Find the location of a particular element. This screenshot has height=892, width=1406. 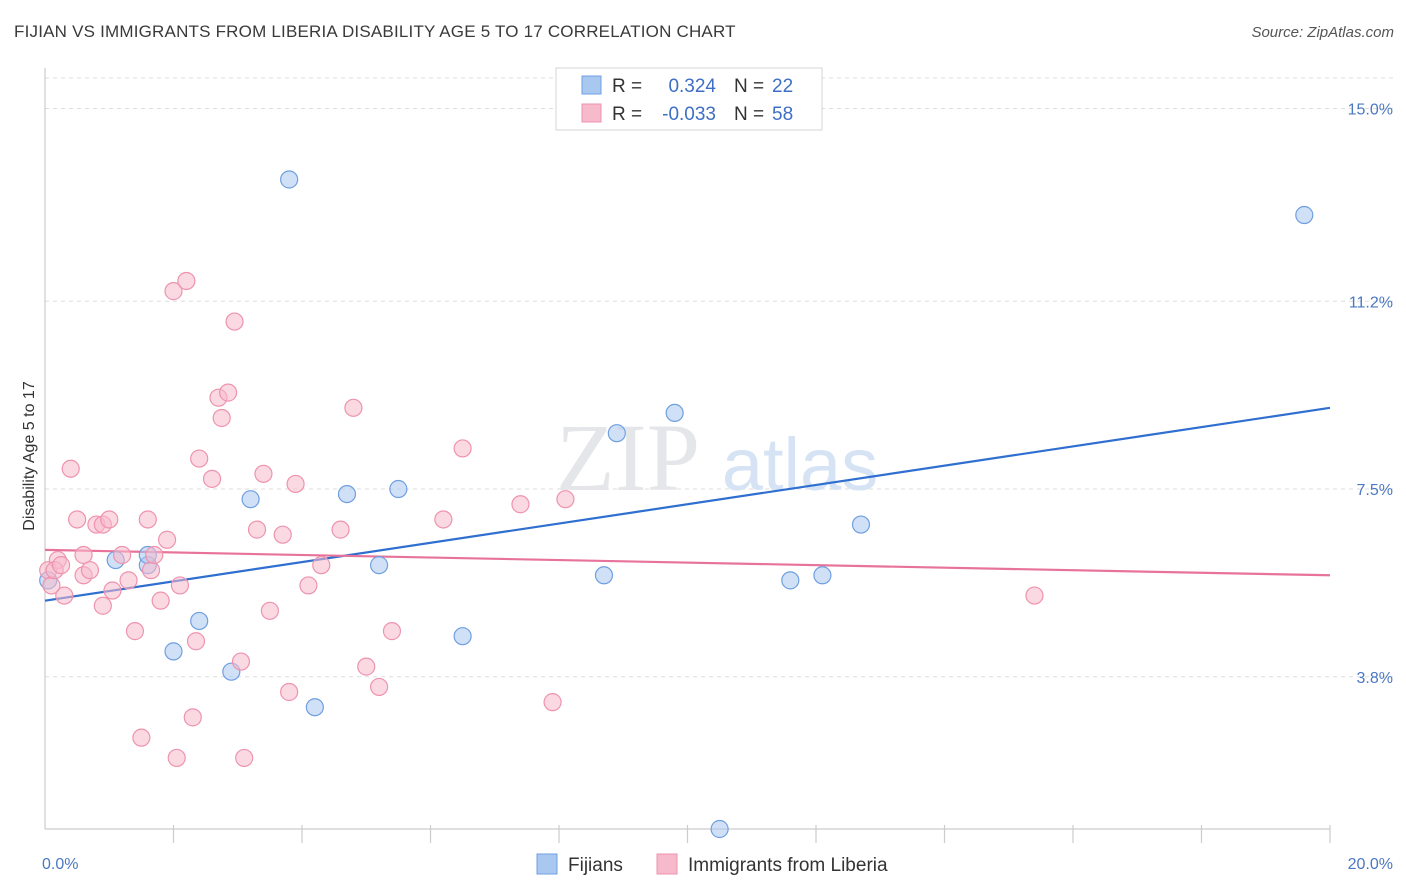

bottom-legend-label-fijians: Fijians is located at coordinates (595, 865).